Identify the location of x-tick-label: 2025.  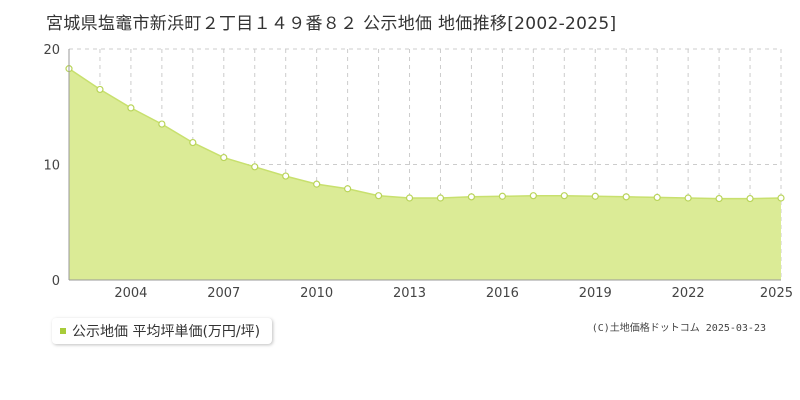
(776, 293).